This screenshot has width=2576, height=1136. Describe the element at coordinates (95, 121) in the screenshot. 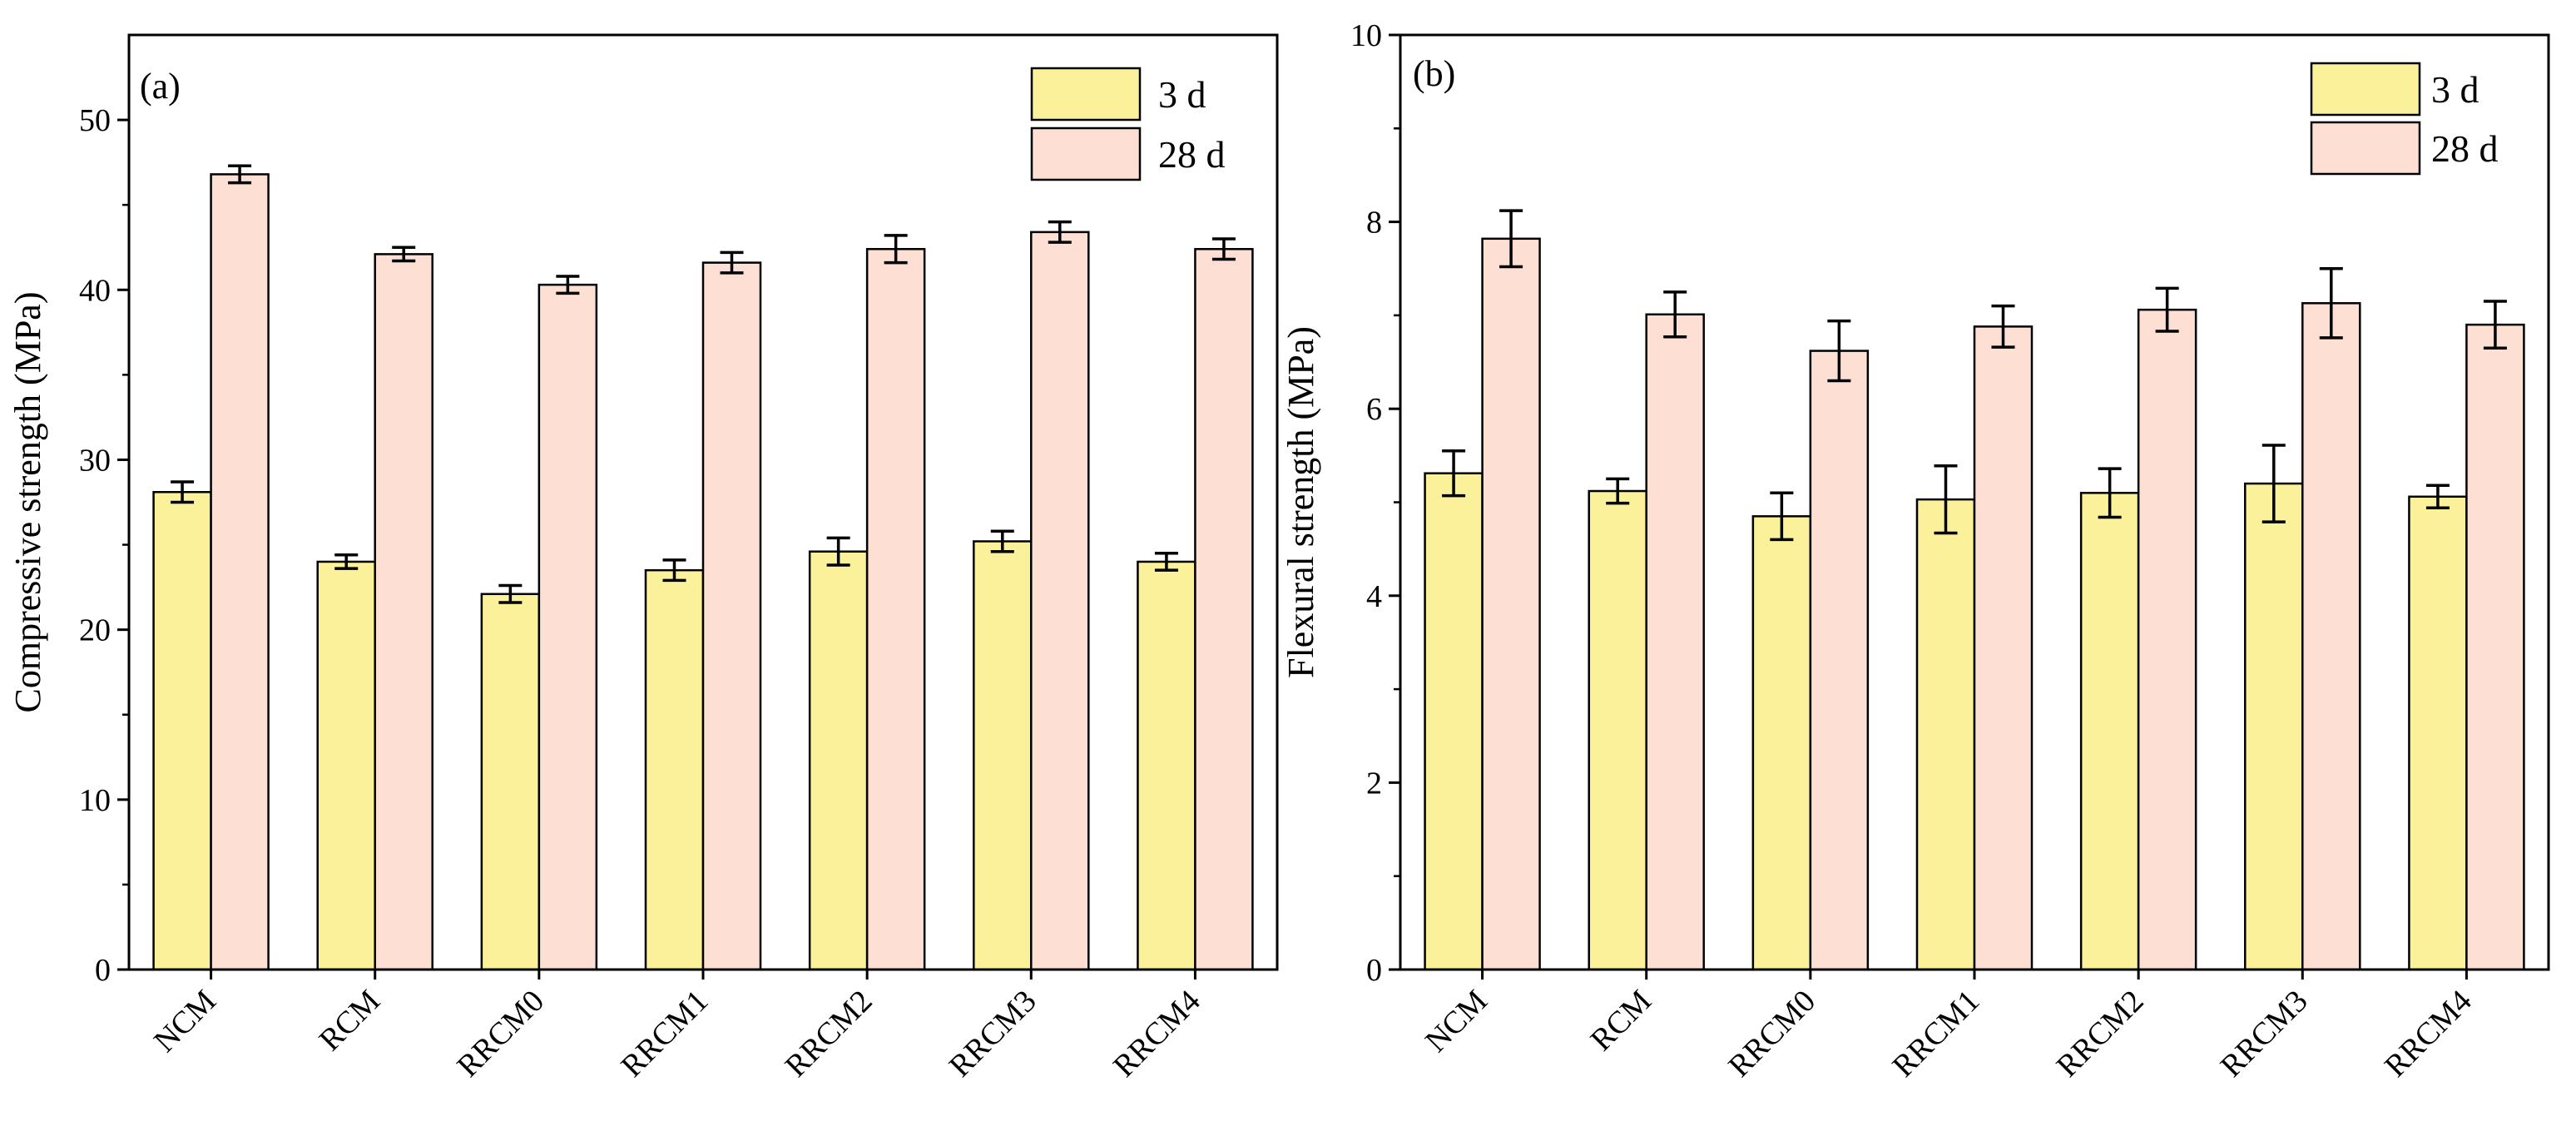

I see `y-tick-label: 50` at that location.